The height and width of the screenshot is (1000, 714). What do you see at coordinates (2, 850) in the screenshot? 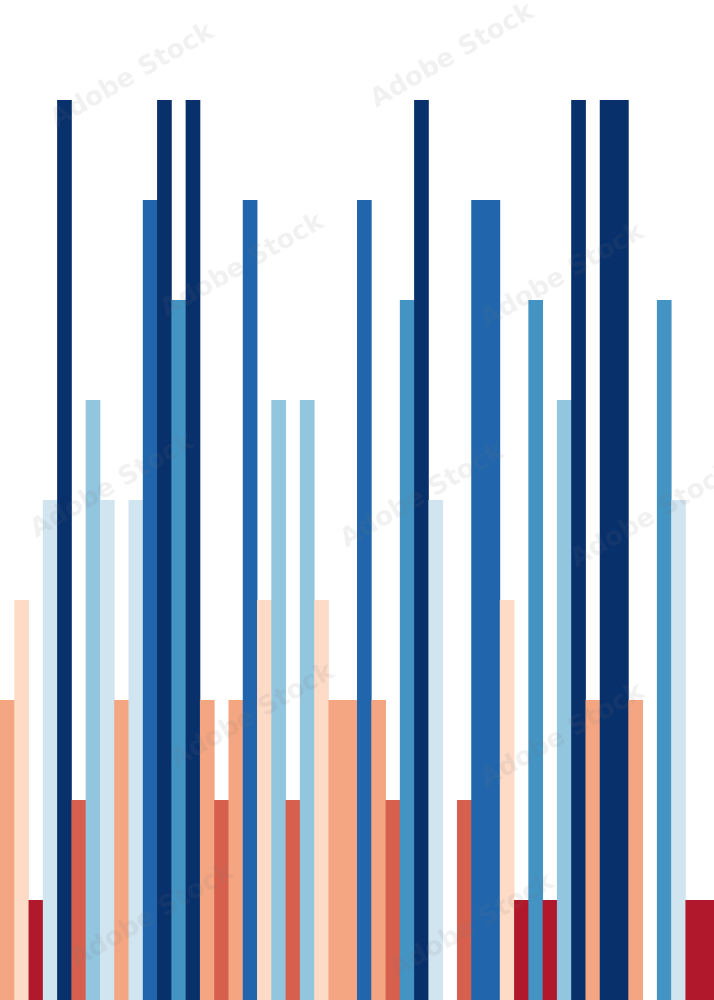
I see `stock-id-label: 301628121` at bounding box center [2, 850].